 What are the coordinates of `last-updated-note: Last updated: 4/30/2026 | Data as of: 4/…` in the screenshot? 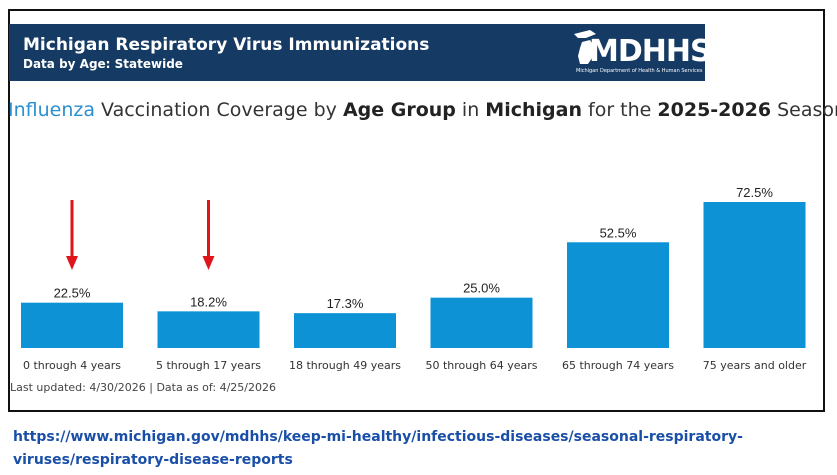 It's located at (143, 387).